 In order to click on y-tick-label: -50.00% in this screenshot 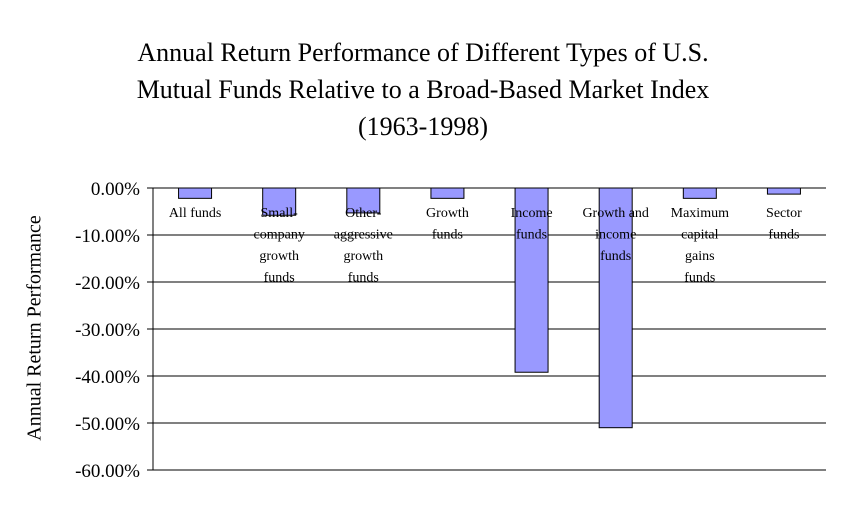, I will do `click(107, 424)`.